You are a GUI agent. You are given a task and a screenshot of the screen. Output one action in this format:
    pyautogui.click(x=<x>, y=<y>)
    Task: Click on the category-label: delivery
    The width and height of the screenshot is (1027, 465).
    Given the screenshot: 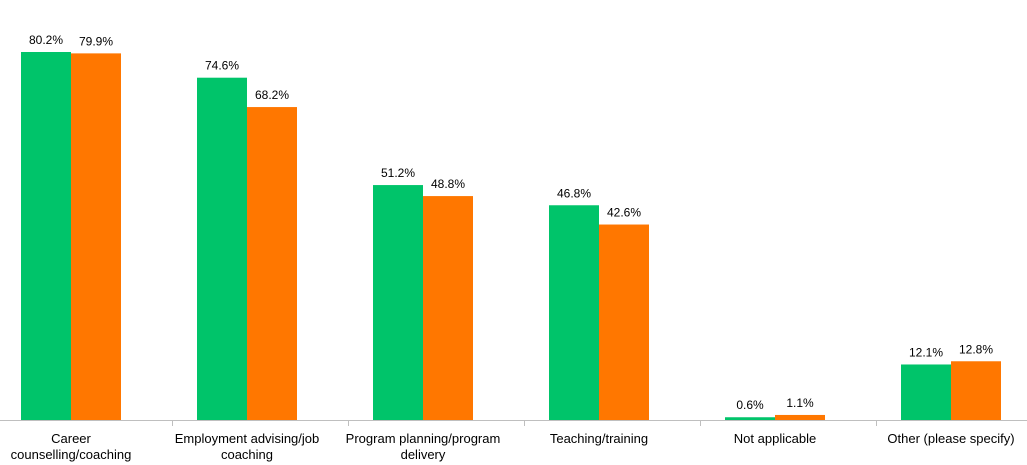 What is the action you would take?
    pyautogui.click(x=423, y=454)
    